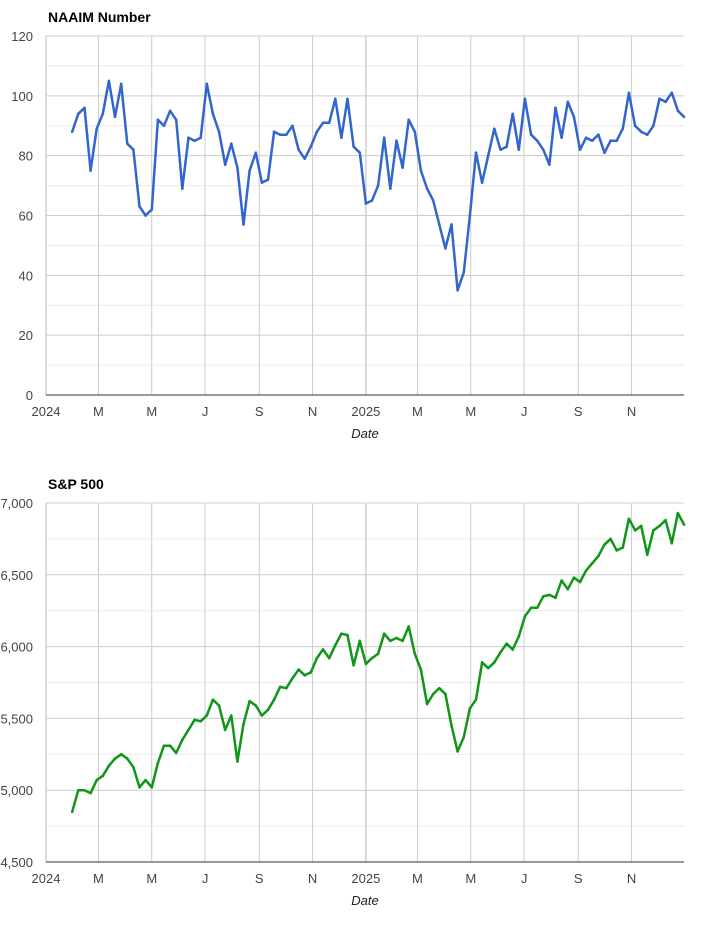 The width and height of the screenshot is (714, 934). What do you see at coordinates (16, 575) in the screenshot?
I see `y-tick-label: 6,500` at bounding box center [16, 575].